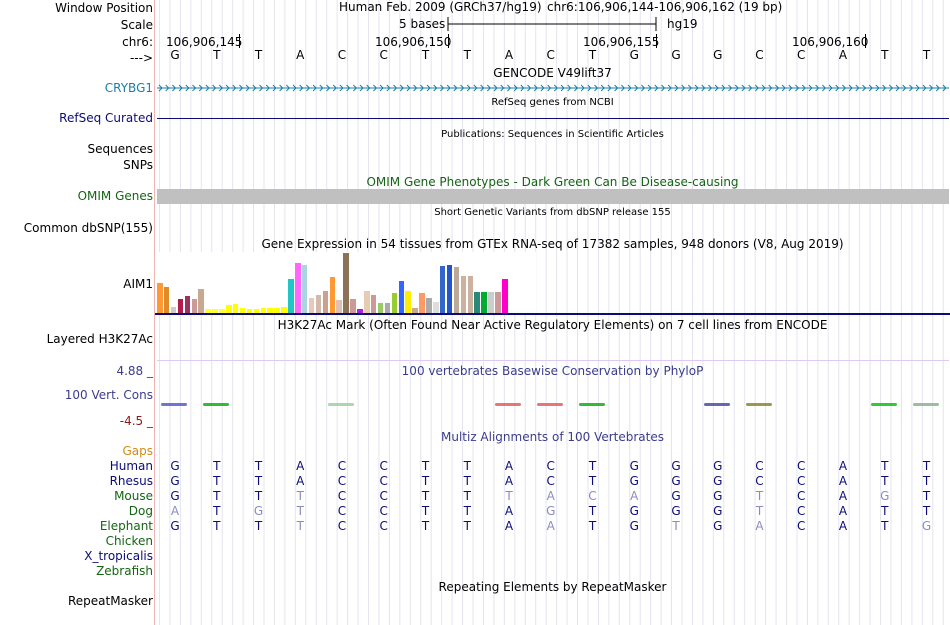 The height and width of the screenshot is (625, 950). What do you see at coordinates (140, 511) in the screenshot?
I see `species-label: Dog` at bounding box center [140, 511].